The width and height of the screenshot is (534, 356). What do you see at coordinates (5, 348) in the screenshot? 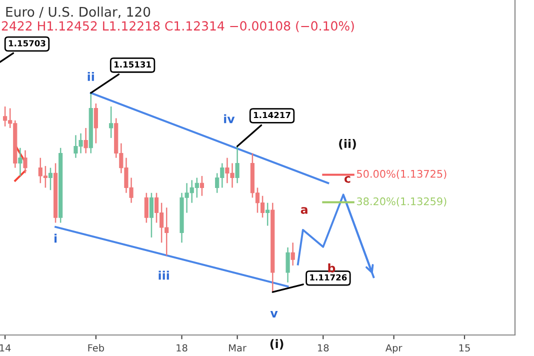
I see `x-tick-label: 14` at bounding box center [5, 348].